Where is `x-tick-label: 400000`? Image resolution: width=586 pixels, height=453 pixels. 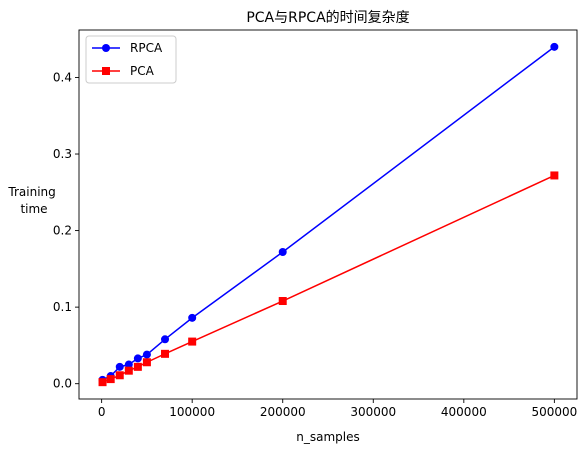
x-tick-label: 400000 is located at coordinates (464, 412).